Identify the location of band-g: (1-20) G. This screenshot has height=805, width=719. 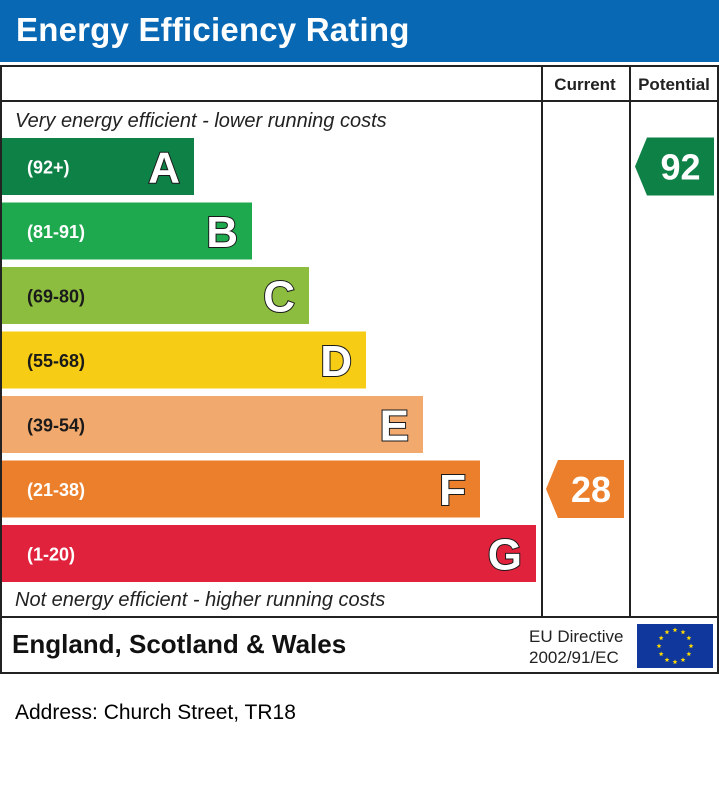
(269, 553).